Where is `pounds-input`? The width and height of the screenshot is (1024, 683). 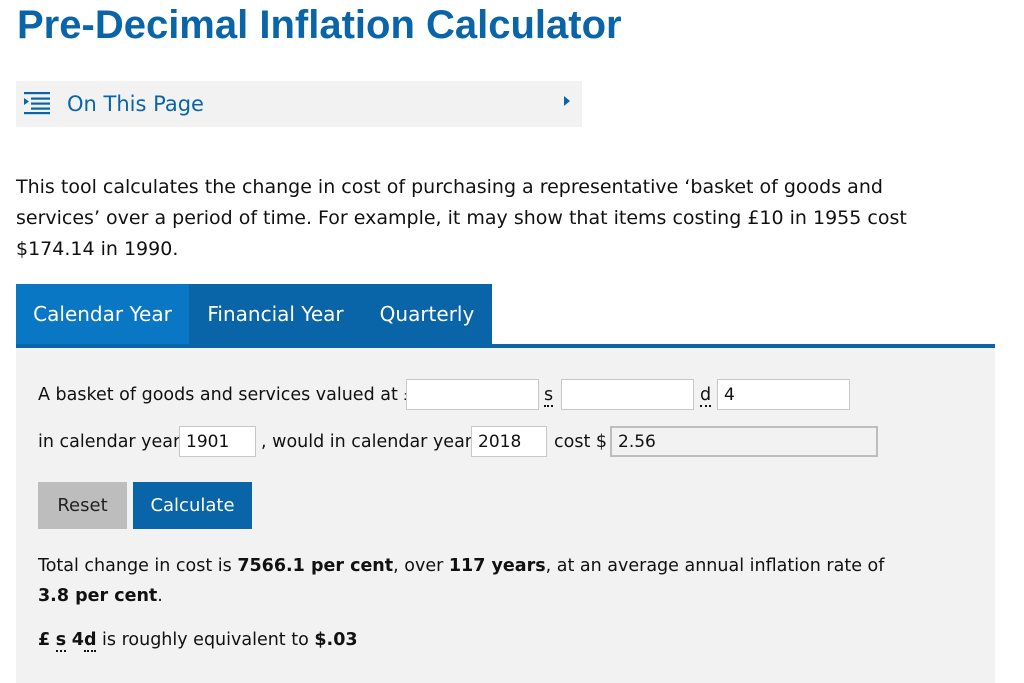 pounds-input is located at coordinates (472, 394).